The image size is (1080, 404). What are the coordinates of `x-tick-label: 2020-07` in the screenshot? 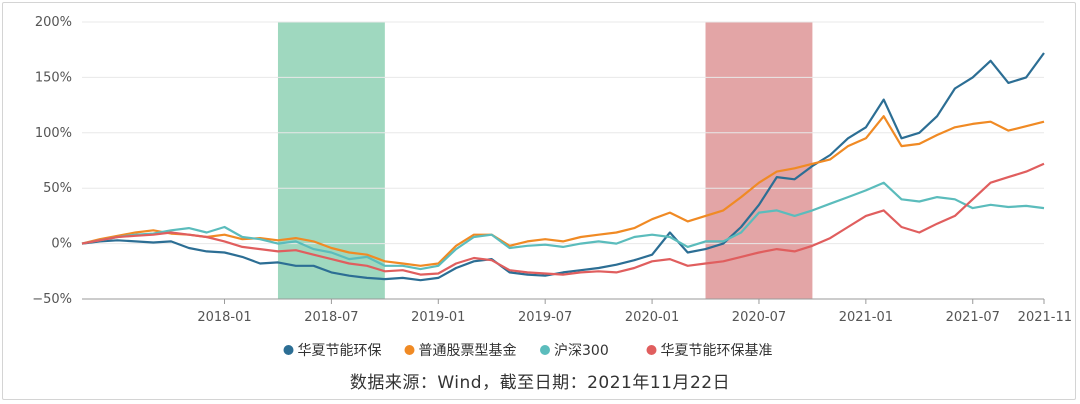 It's located at (759, 317).